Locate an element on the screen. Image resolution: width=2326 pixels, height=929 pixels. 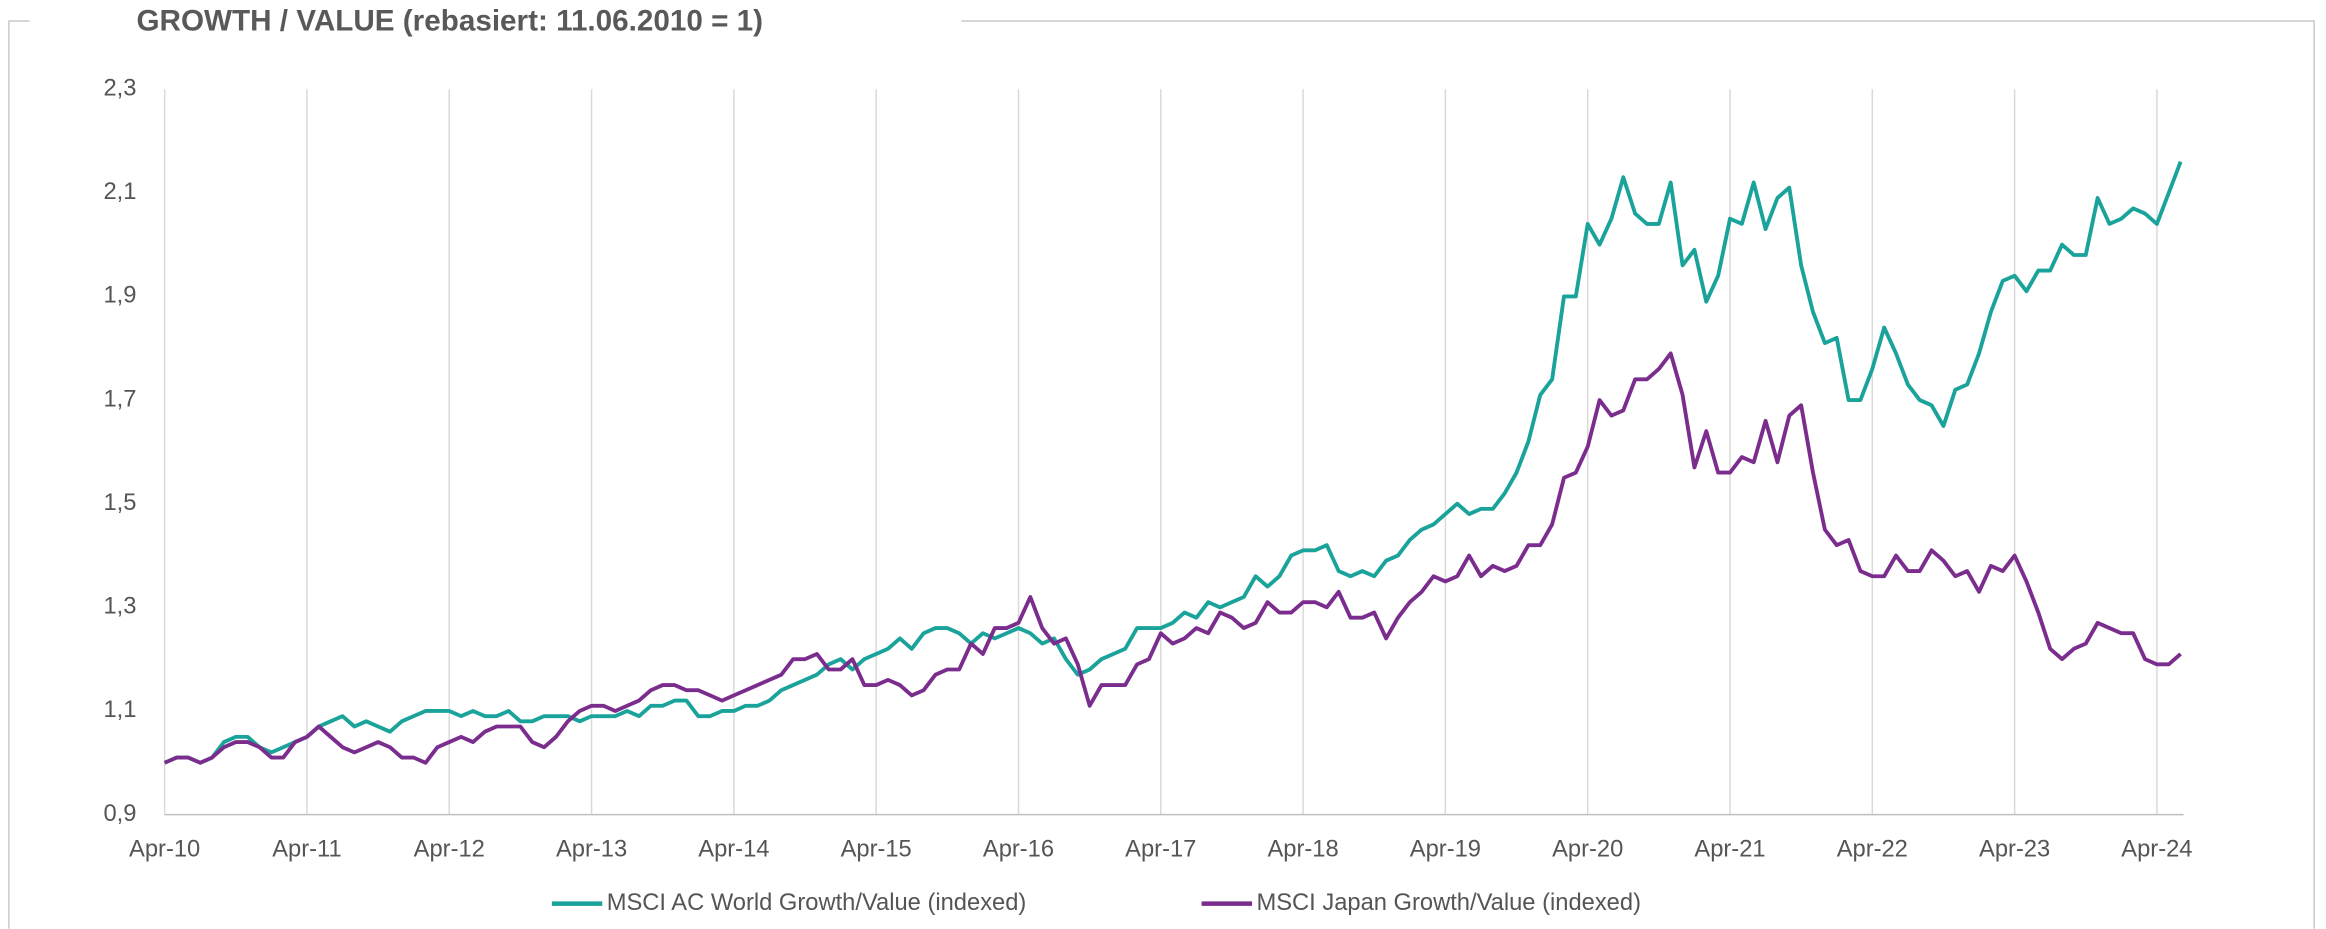
y-tick-label: 1,5 is located at coordinates (119, 503).